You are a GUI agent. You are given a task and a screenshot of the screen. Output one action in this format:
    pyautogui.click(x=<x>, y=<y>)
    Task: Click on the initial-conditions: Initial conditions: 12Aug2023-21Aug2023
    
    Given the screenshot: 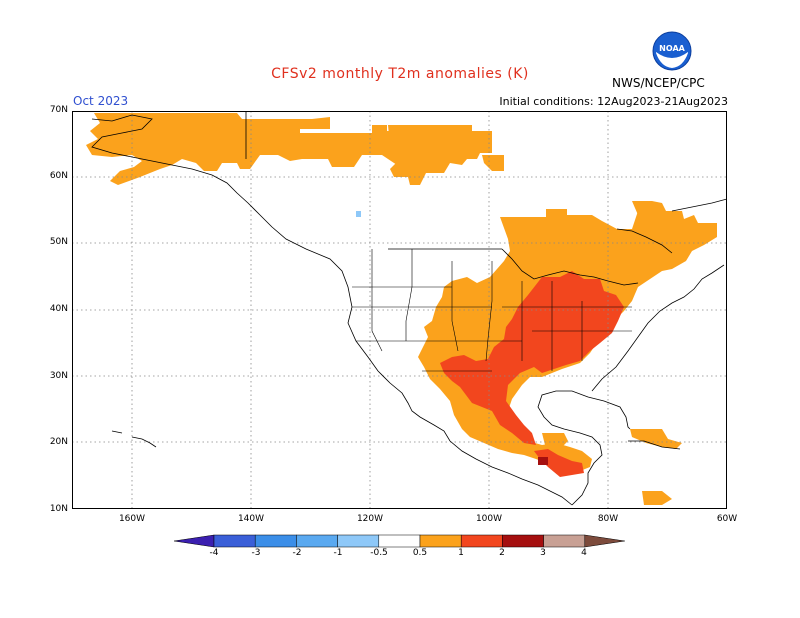 What is the action you would take?
    pyautogui.click(x=613, y=101)
    